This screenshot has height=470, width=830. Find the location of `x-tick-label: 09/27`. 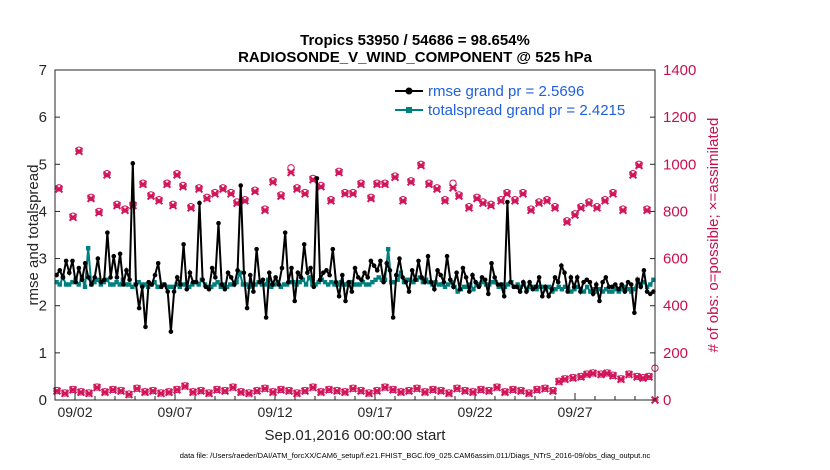

x-tick-label: 09/27 is located at coordinates (574, 412).